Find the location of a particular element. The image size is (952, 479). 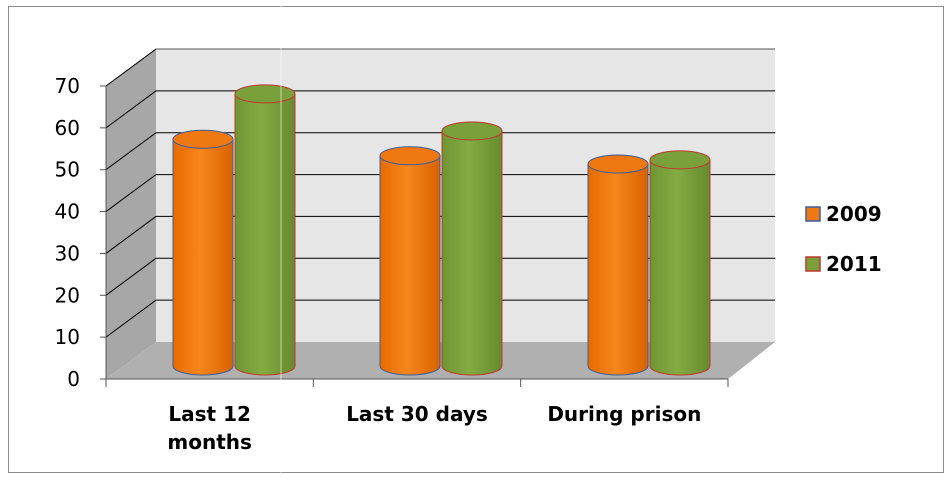

x-category-label: months is located at coordinates (209, 442).